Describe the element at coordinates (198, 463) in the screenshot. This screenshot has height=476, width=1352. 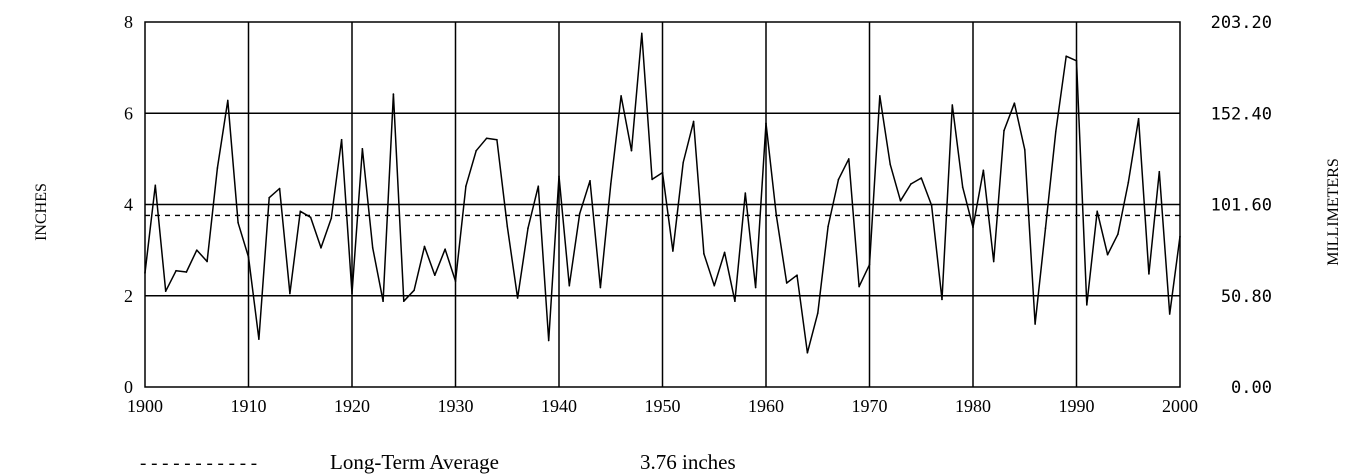
I see `legend-dash-sample: - - - - - - - - - - -` at that location.